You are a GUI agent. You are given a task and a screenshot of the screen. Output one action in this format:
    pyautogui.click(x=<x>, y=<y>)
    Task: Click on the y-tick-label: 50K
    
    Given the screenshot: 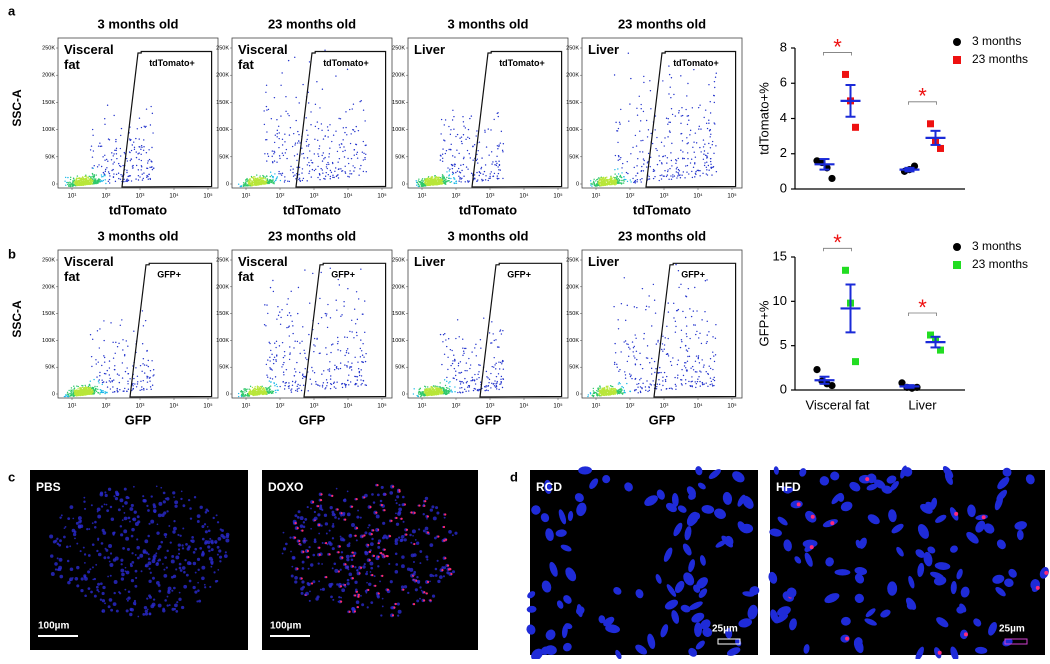 What is the action you would take?
    pyautogui.click(x=574, y=368)
    